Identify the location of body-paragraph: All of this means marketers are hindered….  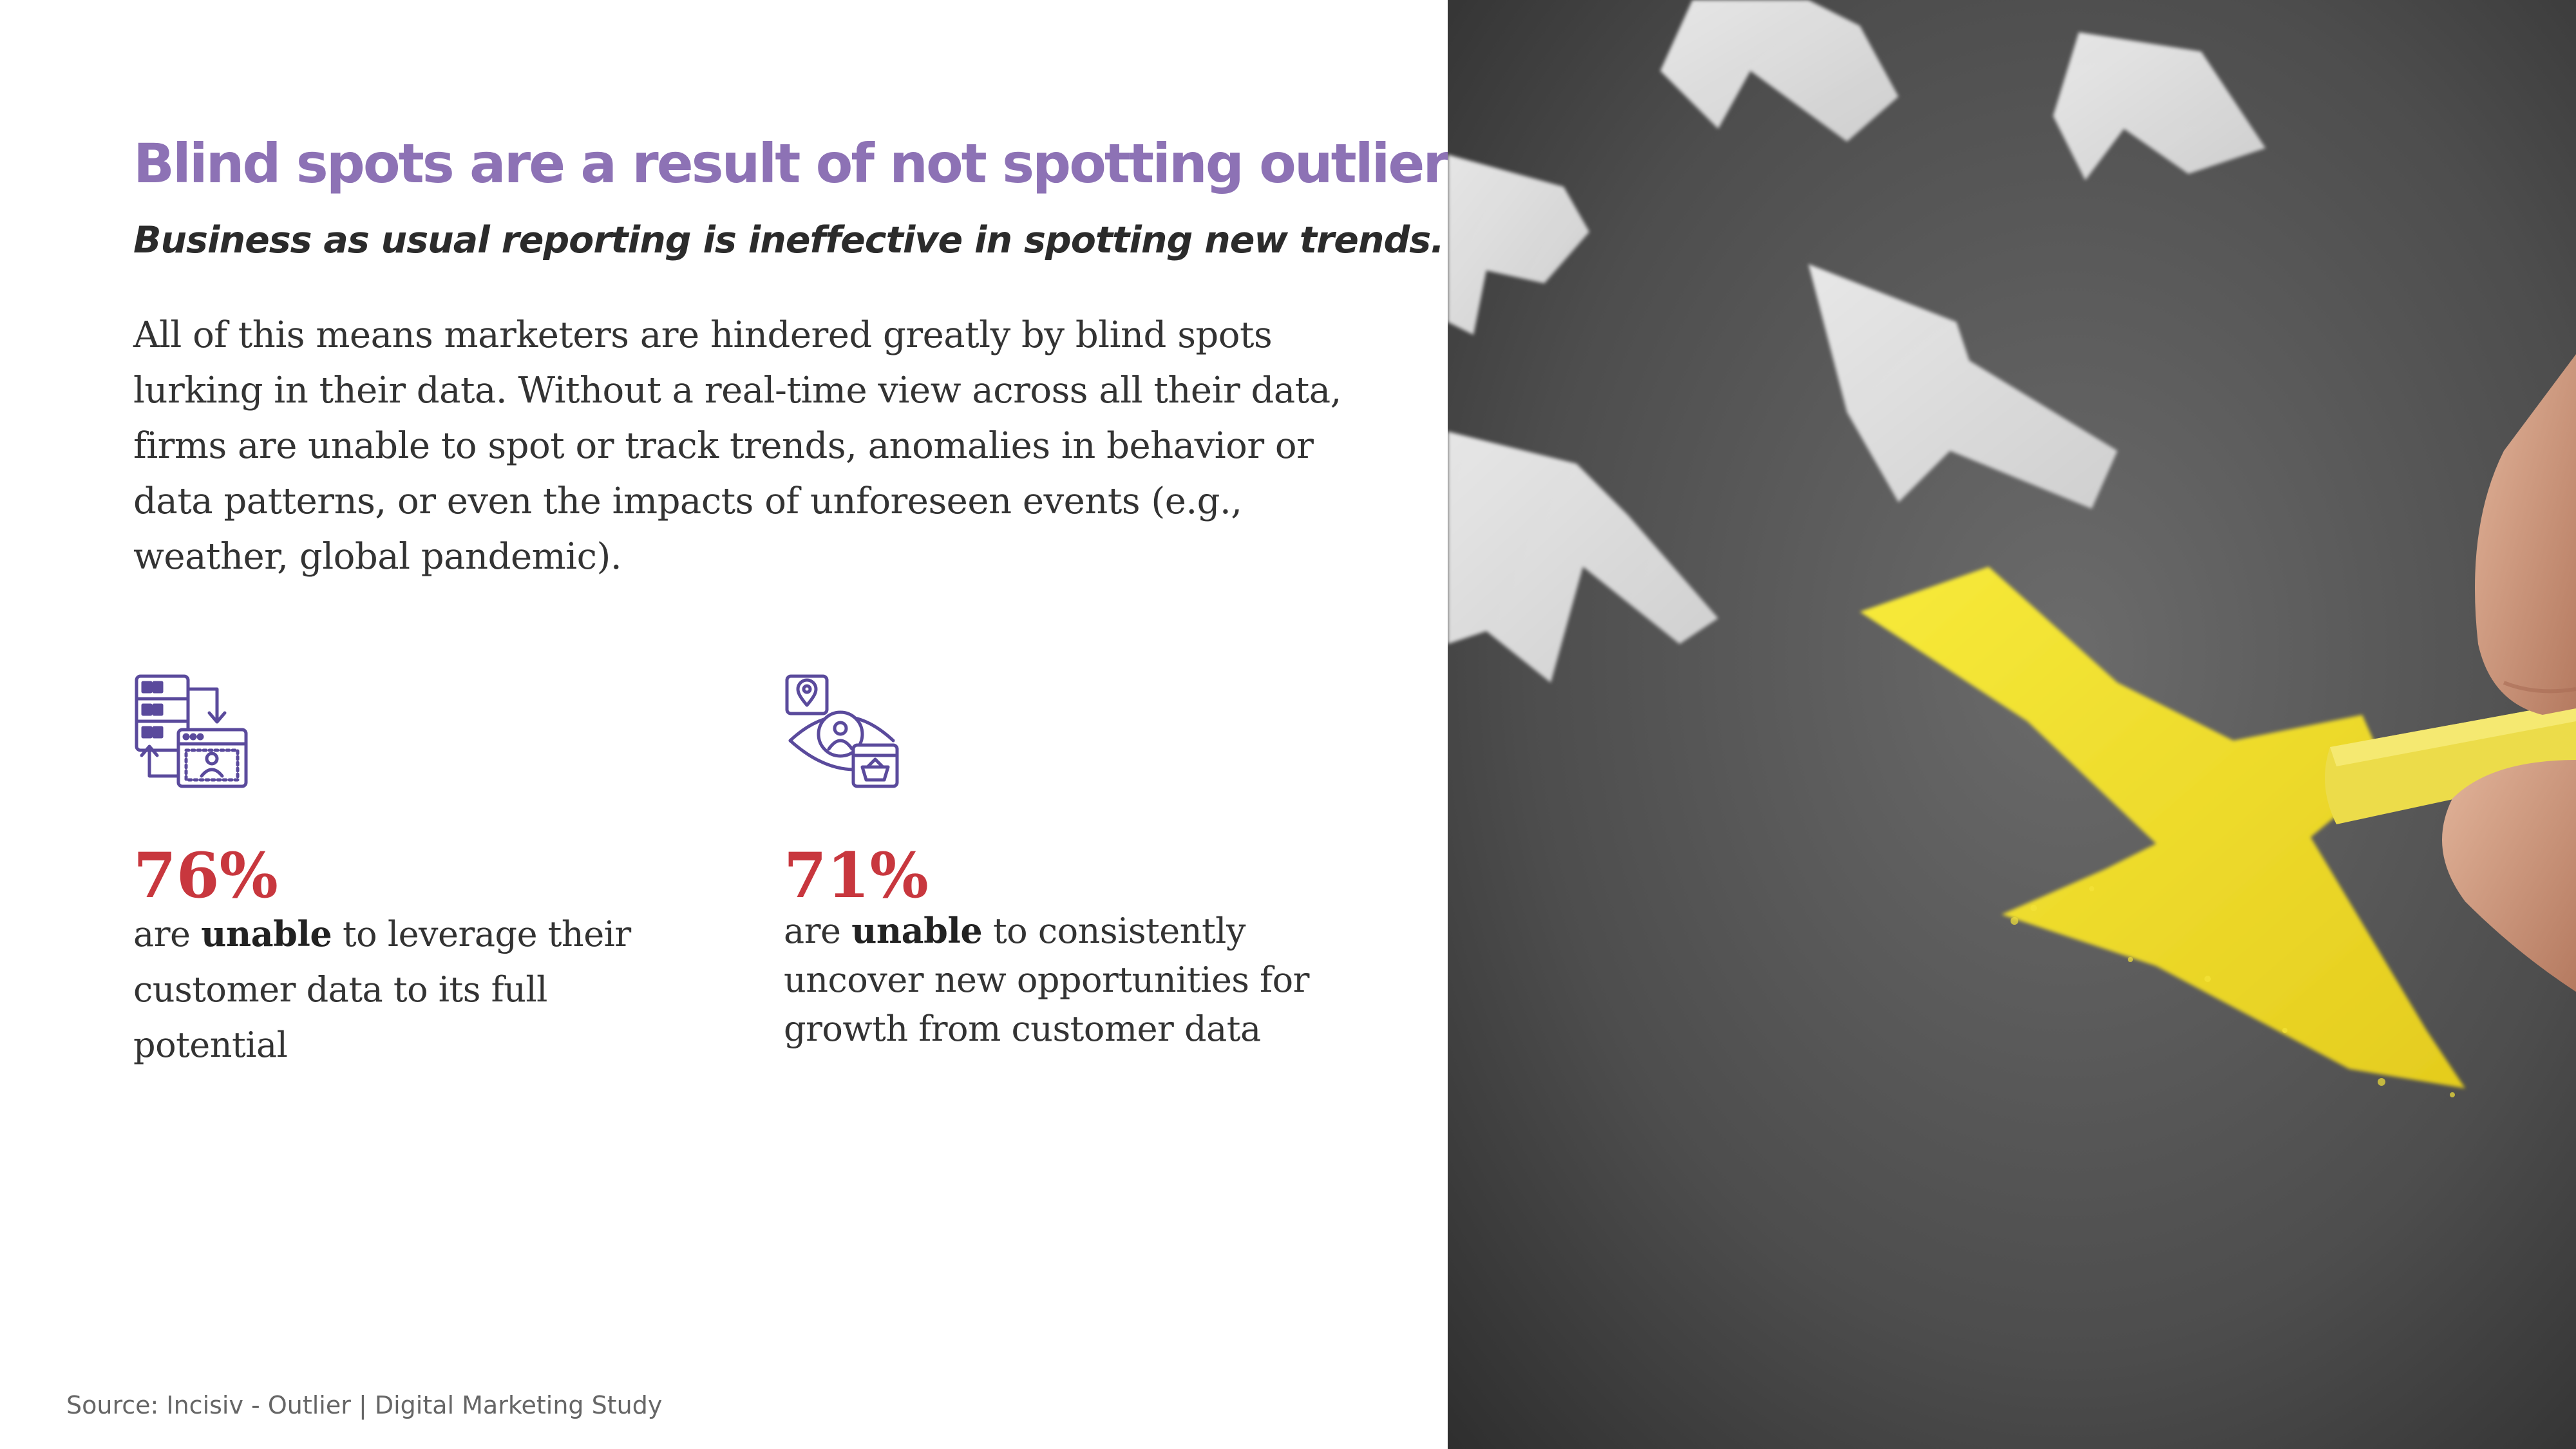
(745, 447).